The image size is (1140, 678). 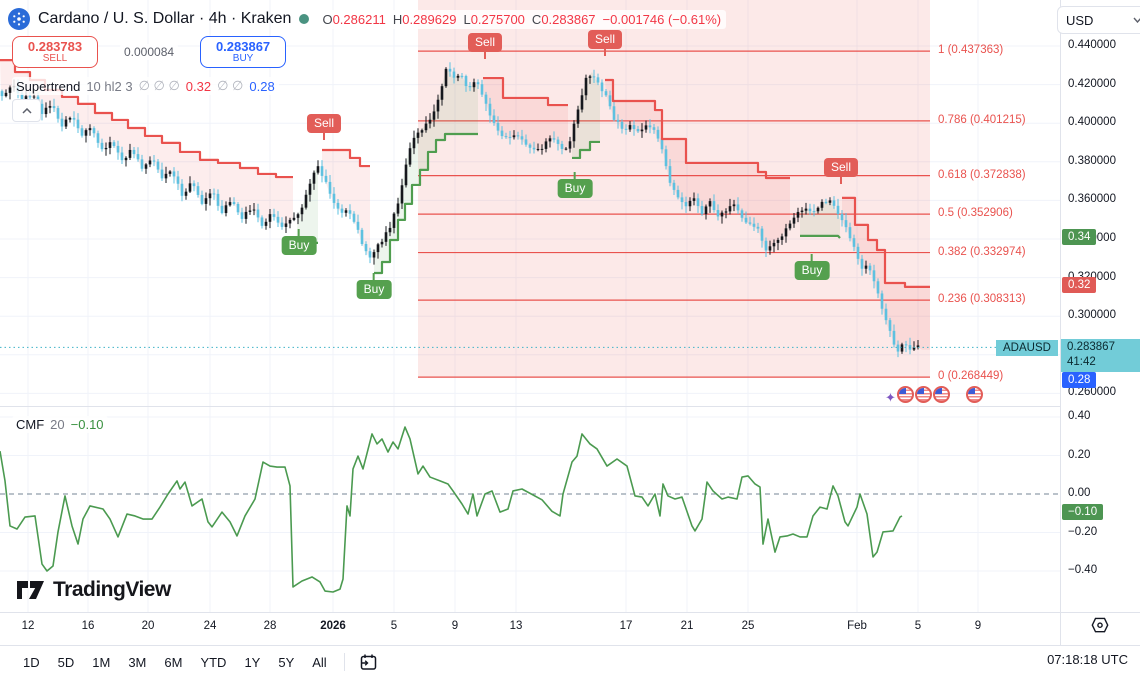 I want to click on supertrend-params: 10 hl2 3, so click(x=109, y=86).